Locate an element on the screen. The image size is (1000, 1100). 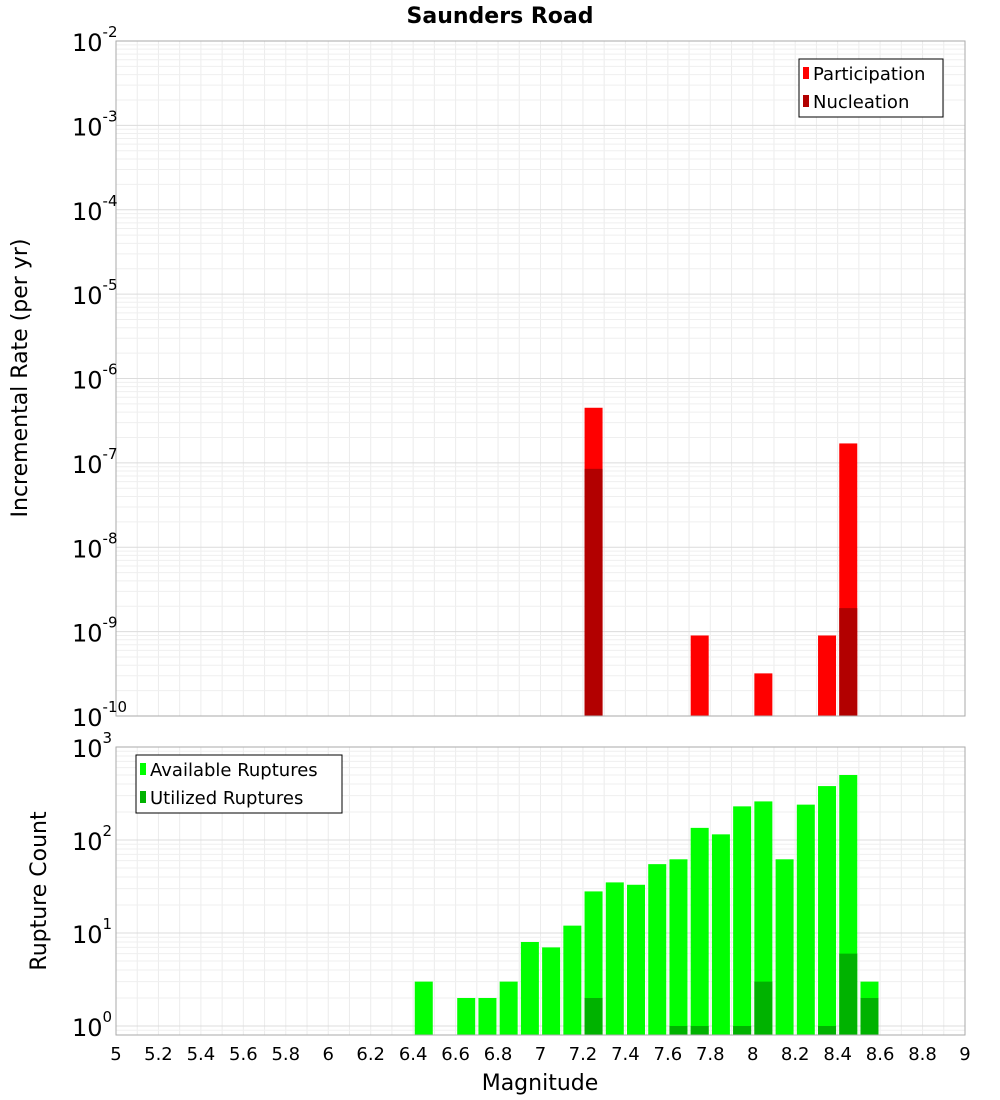
count-legend: Available Ruptures Utilized Ruptures is located at coordinates (239, 784).